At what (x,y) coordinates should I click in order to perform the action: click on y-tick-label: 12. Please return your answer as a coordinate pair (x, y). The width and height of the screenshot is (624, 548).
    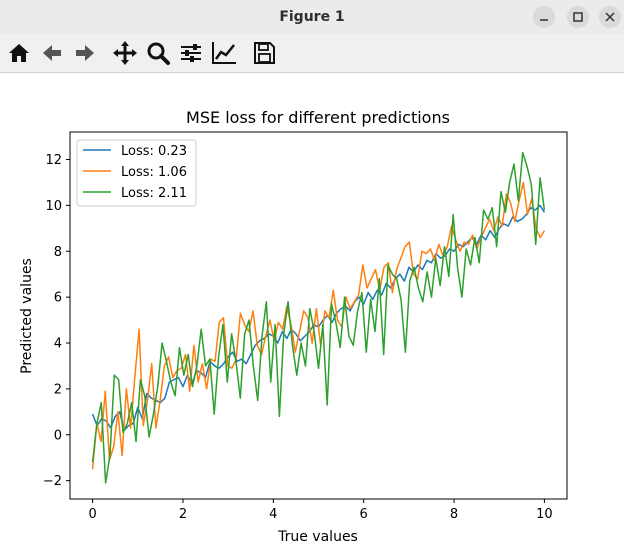
    Looking at the image, I should click on (53, 160).